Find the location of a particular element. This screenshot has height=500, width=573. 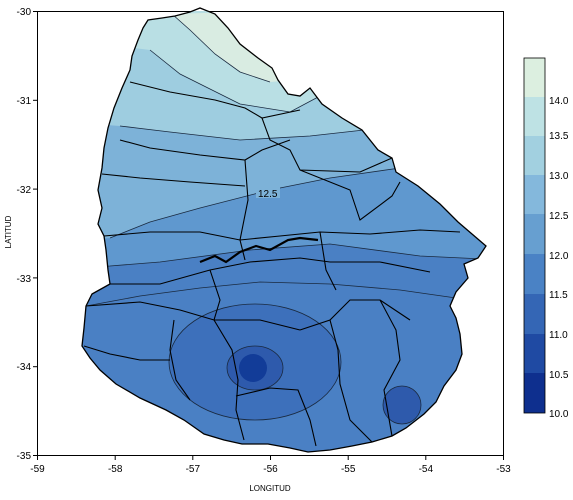

y-tick-label: -32 is located at coordinates (24, 190).